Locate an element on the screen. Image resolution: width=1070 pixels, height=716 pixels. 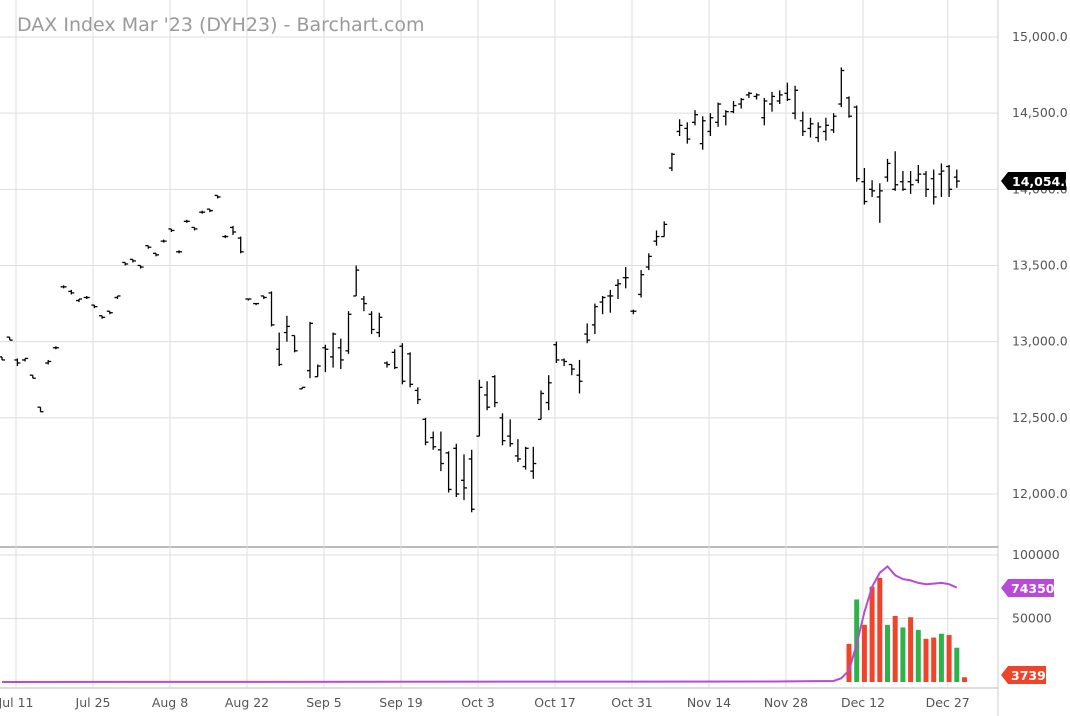
last-price-value: 14,054.0 is located at coordinates (1041, 181).